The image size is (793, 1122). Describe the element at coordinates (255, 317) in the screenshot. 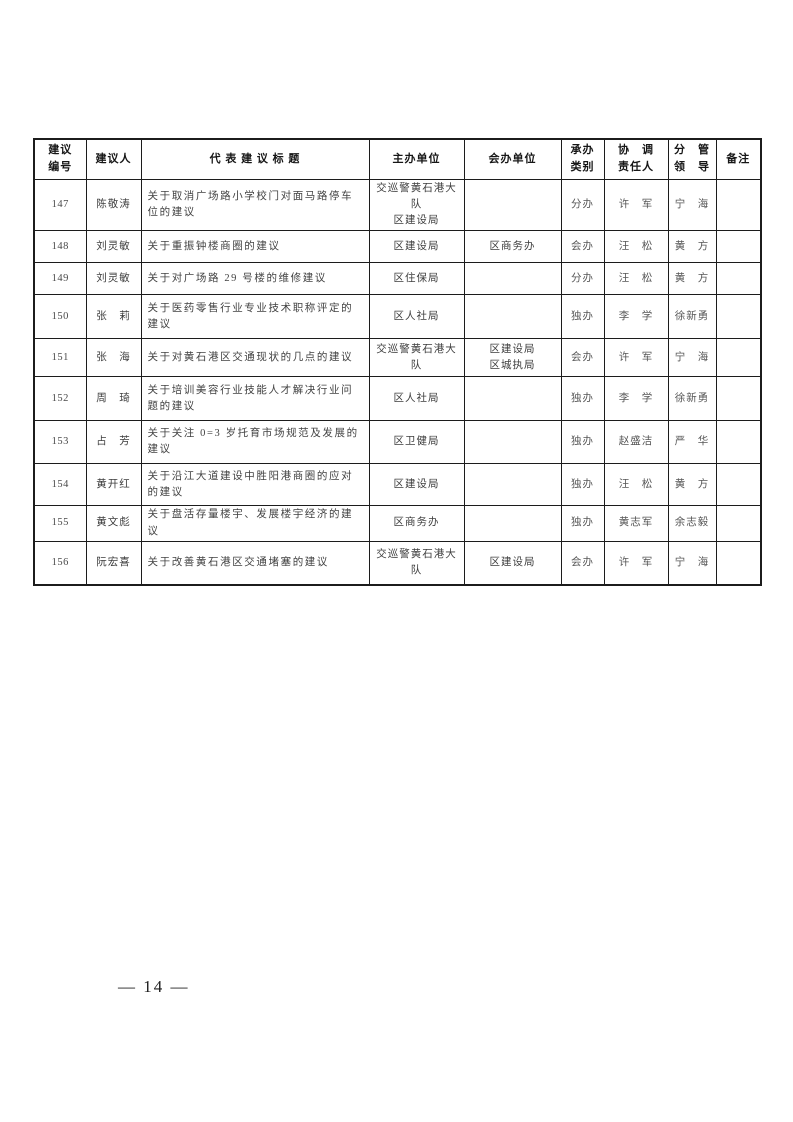

I see `cell-title: 关于医药零售行业专业技术职称评定的建议` at that location.